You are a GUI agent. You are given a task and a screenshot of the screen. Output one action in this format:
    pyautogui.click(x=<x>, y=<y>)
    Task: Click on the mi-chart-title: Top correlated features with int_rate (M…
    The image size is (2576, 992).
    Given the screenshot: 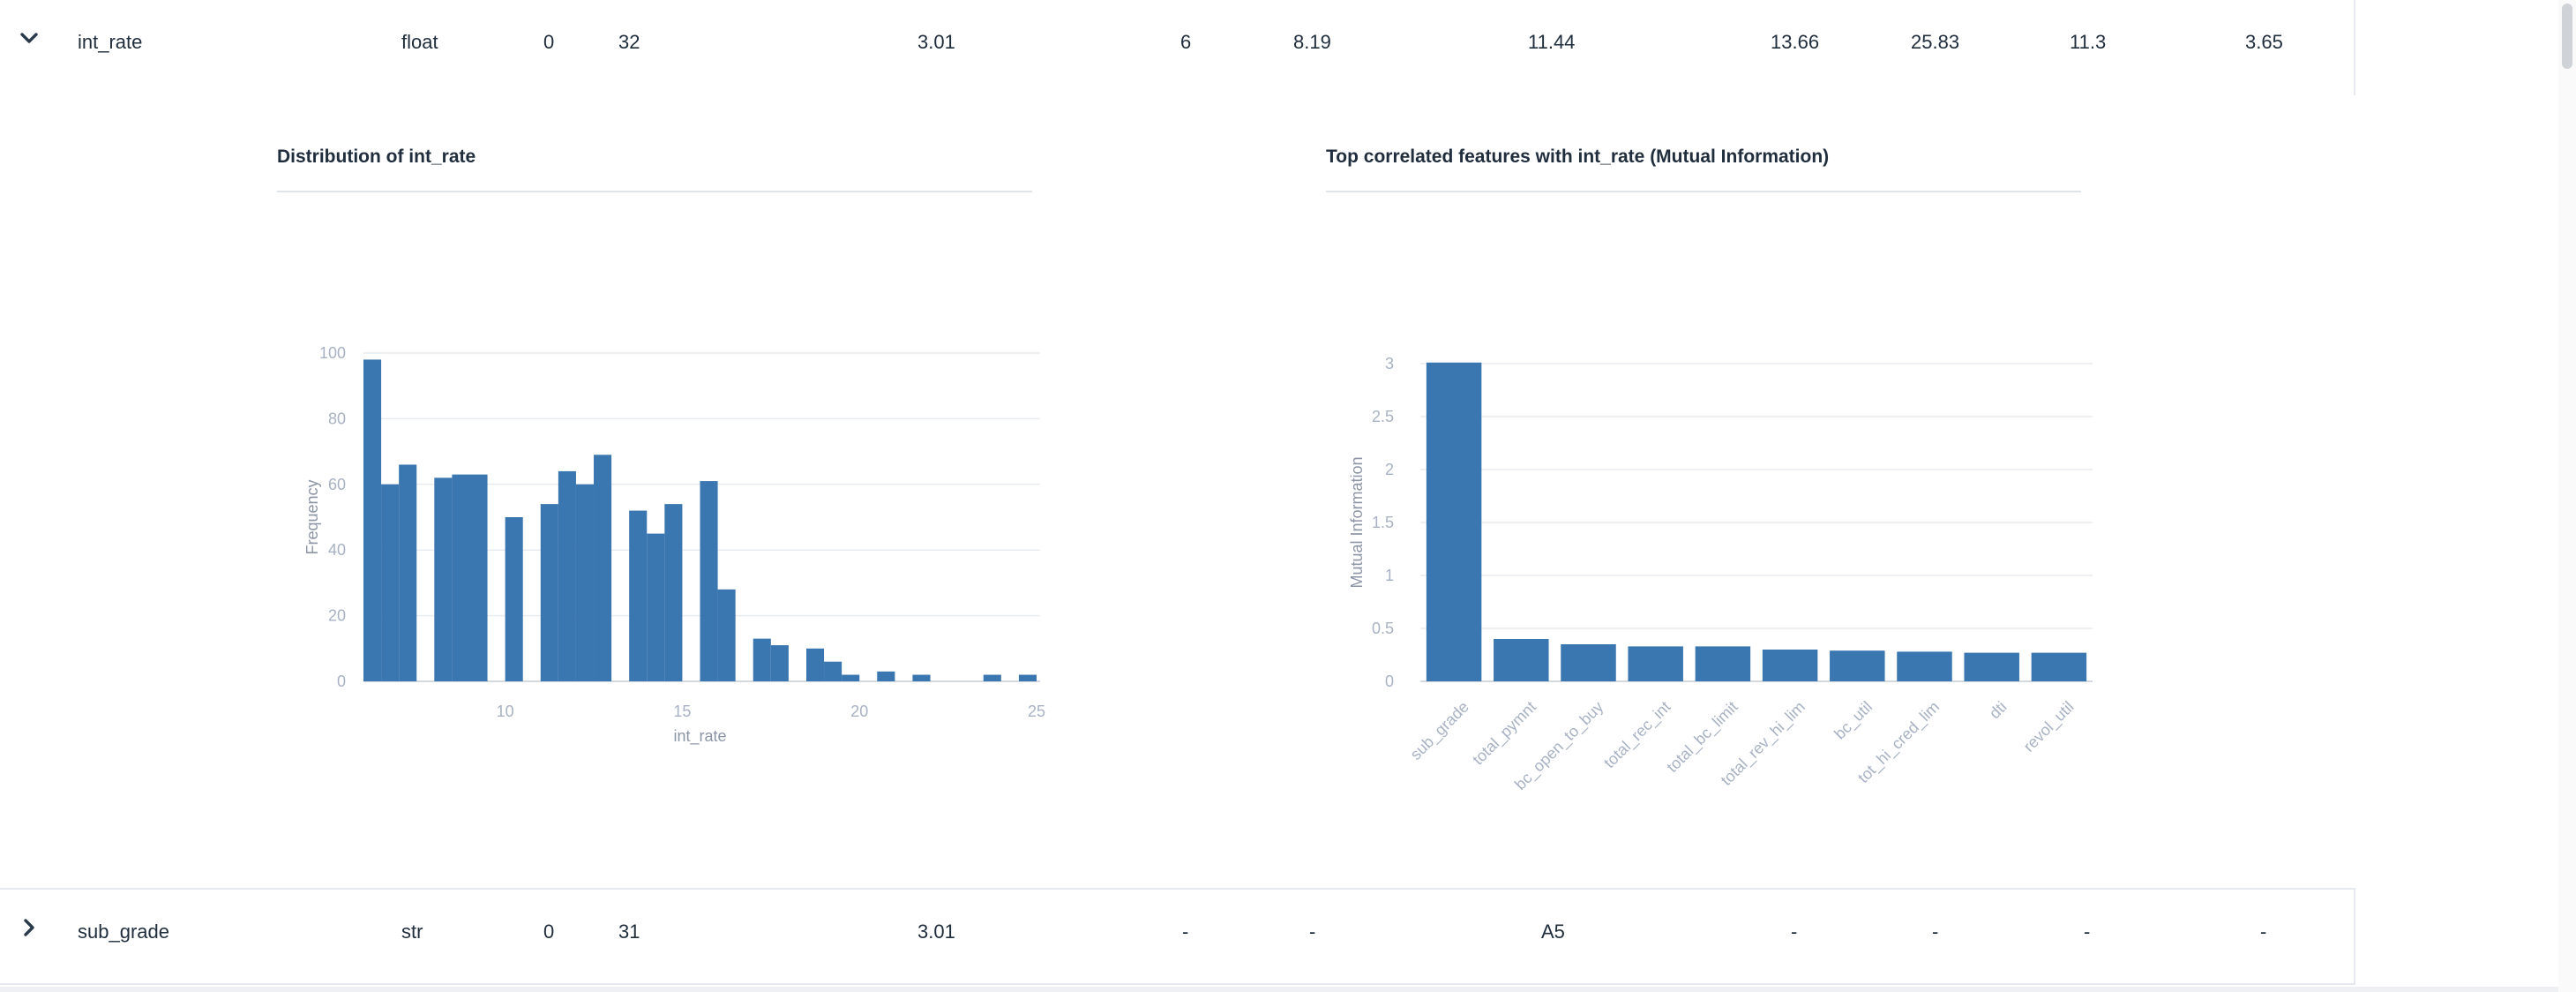 What is the action you would take?
    pyautogui.click(x=1578, y=157)
    